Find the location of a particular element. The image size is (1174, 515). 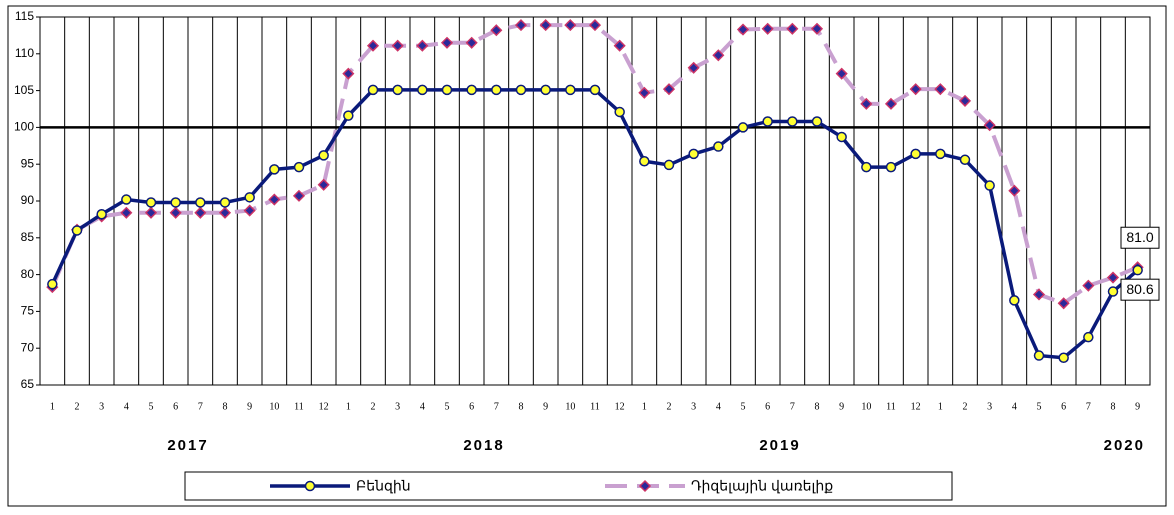

value-label-box is located at coordinates (1140, 289).